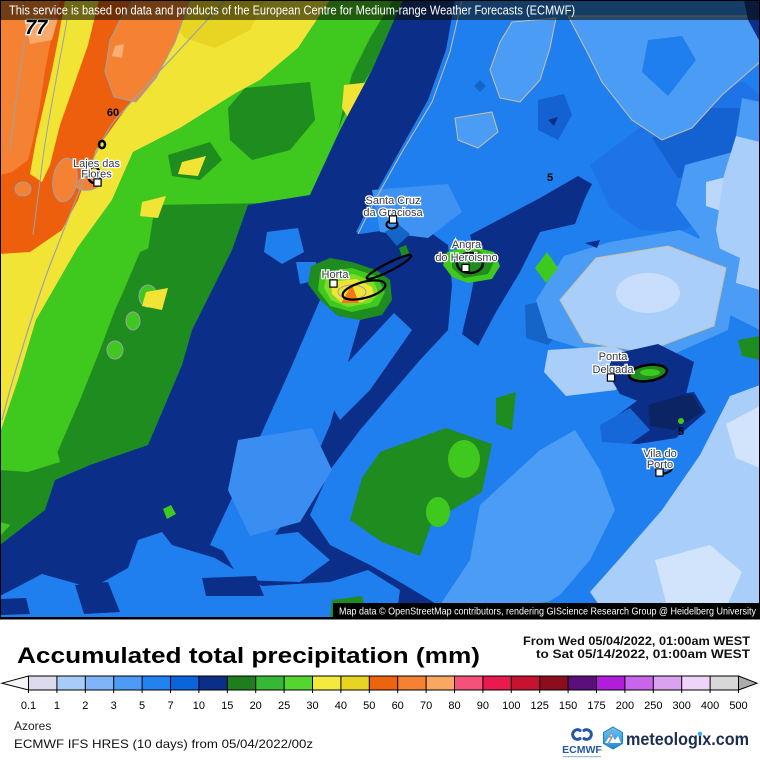 The image size is (760, 760). Describe the element at coordinates (643, 655) in the screenshot. I see `svg-text:to Sat 05/14/2022, 01:00am WES: to Sat 05/14/2022, 01:00am WEST` at that location.